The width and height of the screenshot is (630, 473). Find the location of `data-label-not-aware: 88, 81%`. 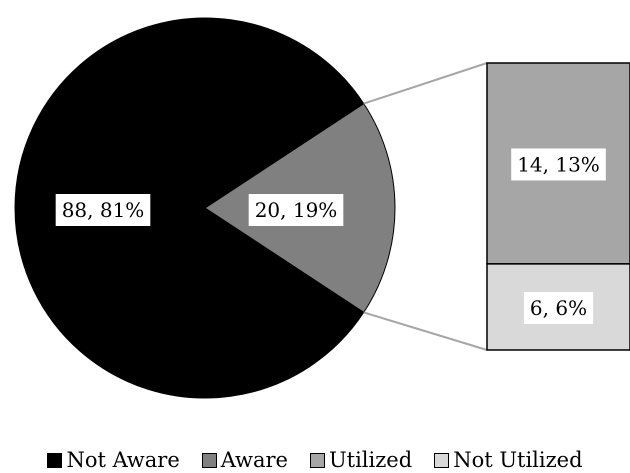

data-label-not-aware: 88, 81% is located at coordinates (103, 210).